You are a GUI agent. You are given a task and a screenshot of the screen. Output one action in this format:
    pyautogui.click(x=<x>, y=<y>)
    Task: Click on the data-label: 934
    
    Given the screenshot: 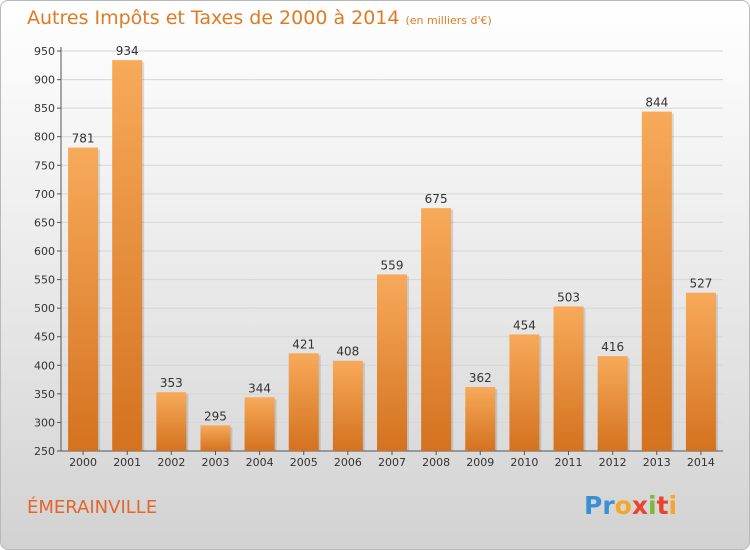 What is the action you would take?
    pyautogui.click(x=127, y=51)
    